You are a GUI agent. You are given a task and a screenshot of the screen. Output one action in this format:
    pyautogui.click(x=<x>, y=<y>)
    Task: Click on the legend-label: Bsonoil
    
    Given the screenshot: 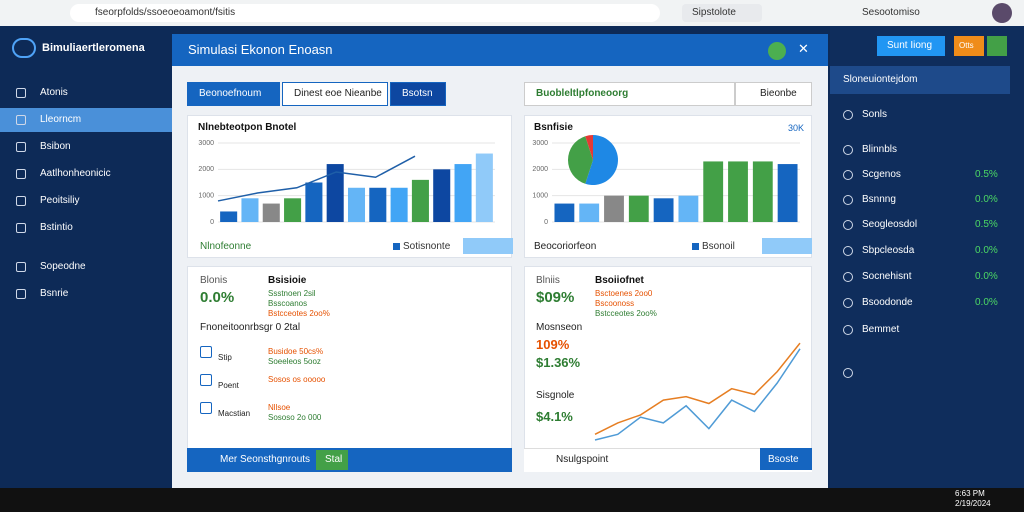 What is the action you would take?
    pyautogui.click(x=718, y=246)
    